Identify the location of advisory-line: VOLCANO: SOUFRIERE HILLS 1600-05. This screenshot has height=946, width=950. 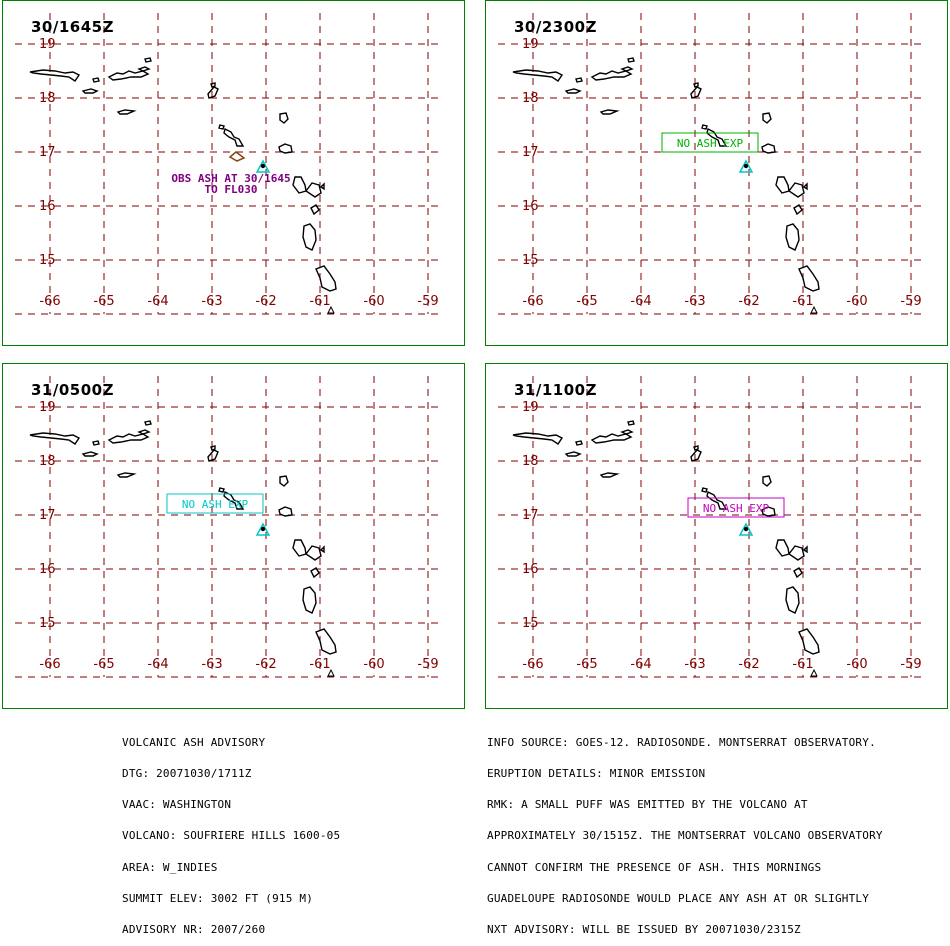
(231, 836).